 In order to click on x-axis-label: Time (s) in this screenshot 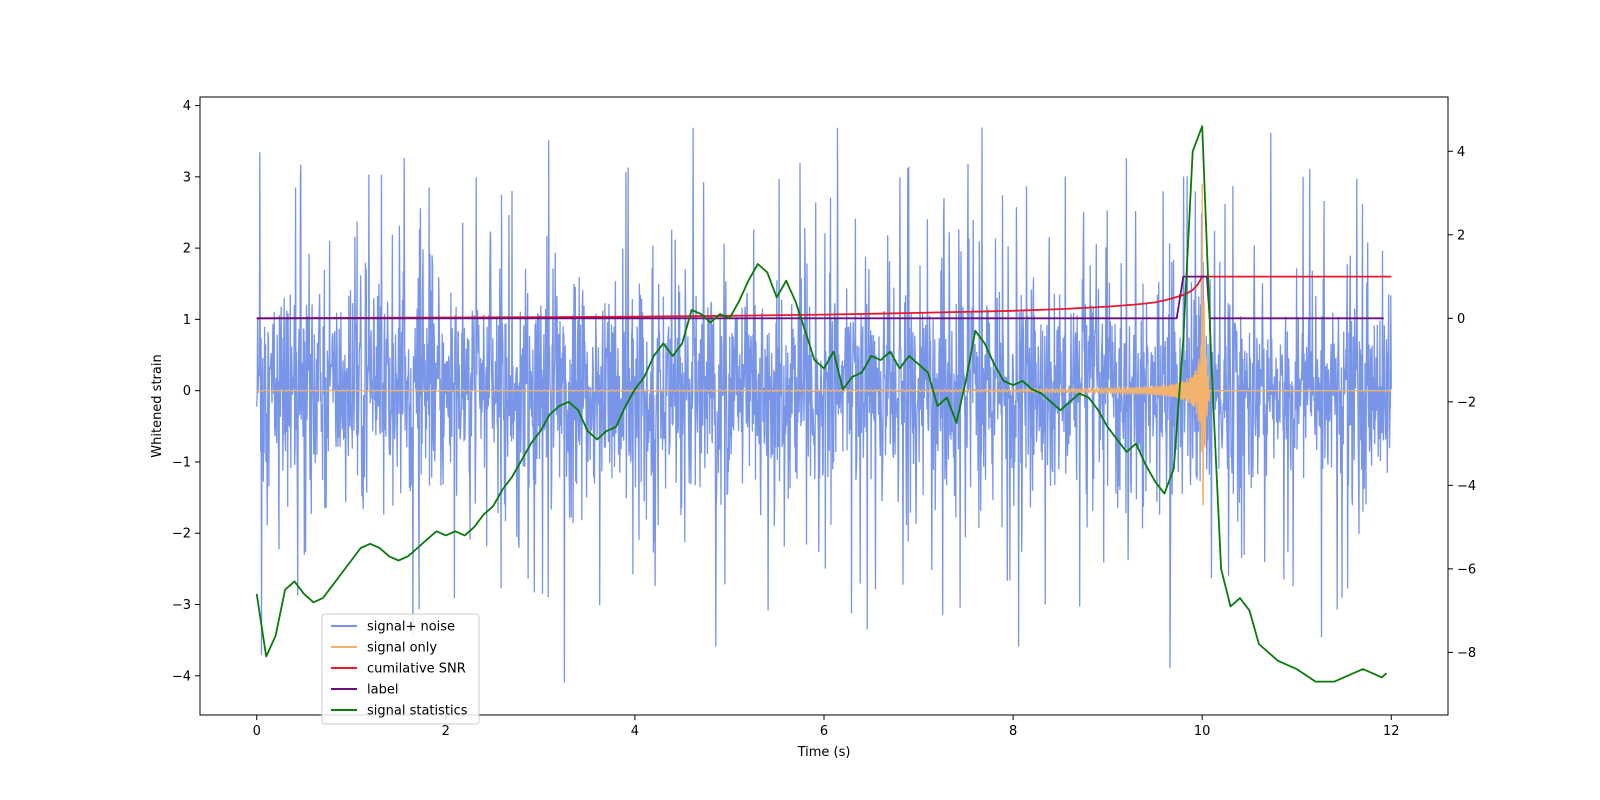, I will do `click(824, 752)`.